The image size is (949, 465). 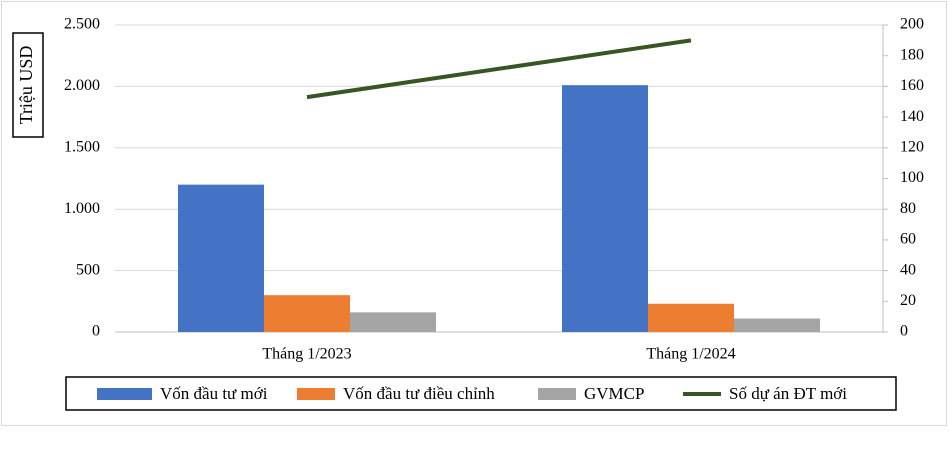 I want to click on y2-tick-label: 200, so click(x=912, y=24).